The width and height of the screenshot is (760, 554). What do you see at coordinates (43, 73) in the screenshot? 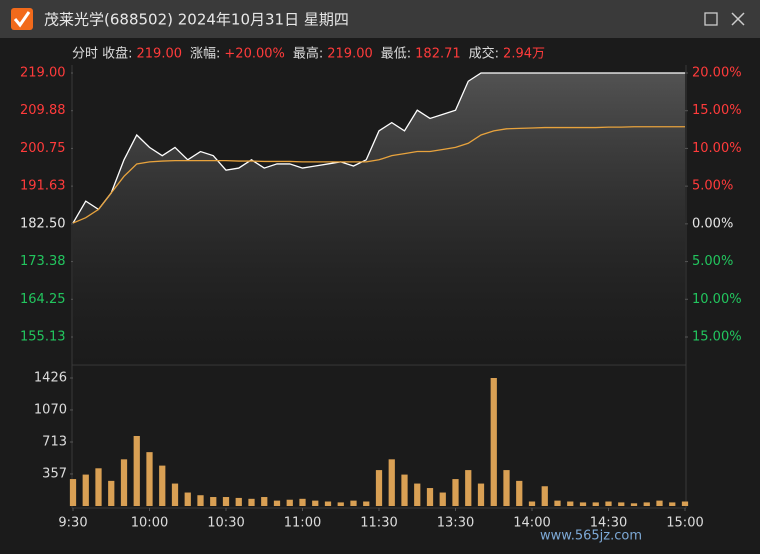
I see `y-tick-label: 219.00` at bounding box center [43, 73].